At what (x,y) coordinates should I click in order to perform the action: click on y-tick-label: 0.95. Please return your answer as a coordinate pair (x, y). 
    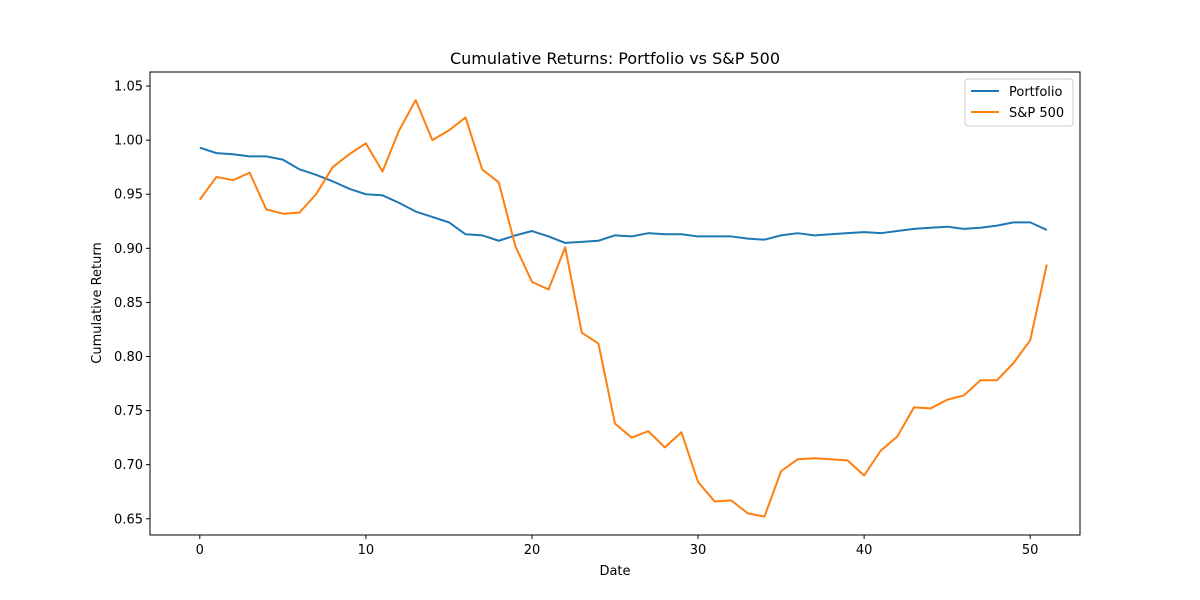
    Looking at the image, I should click on (128, 195).